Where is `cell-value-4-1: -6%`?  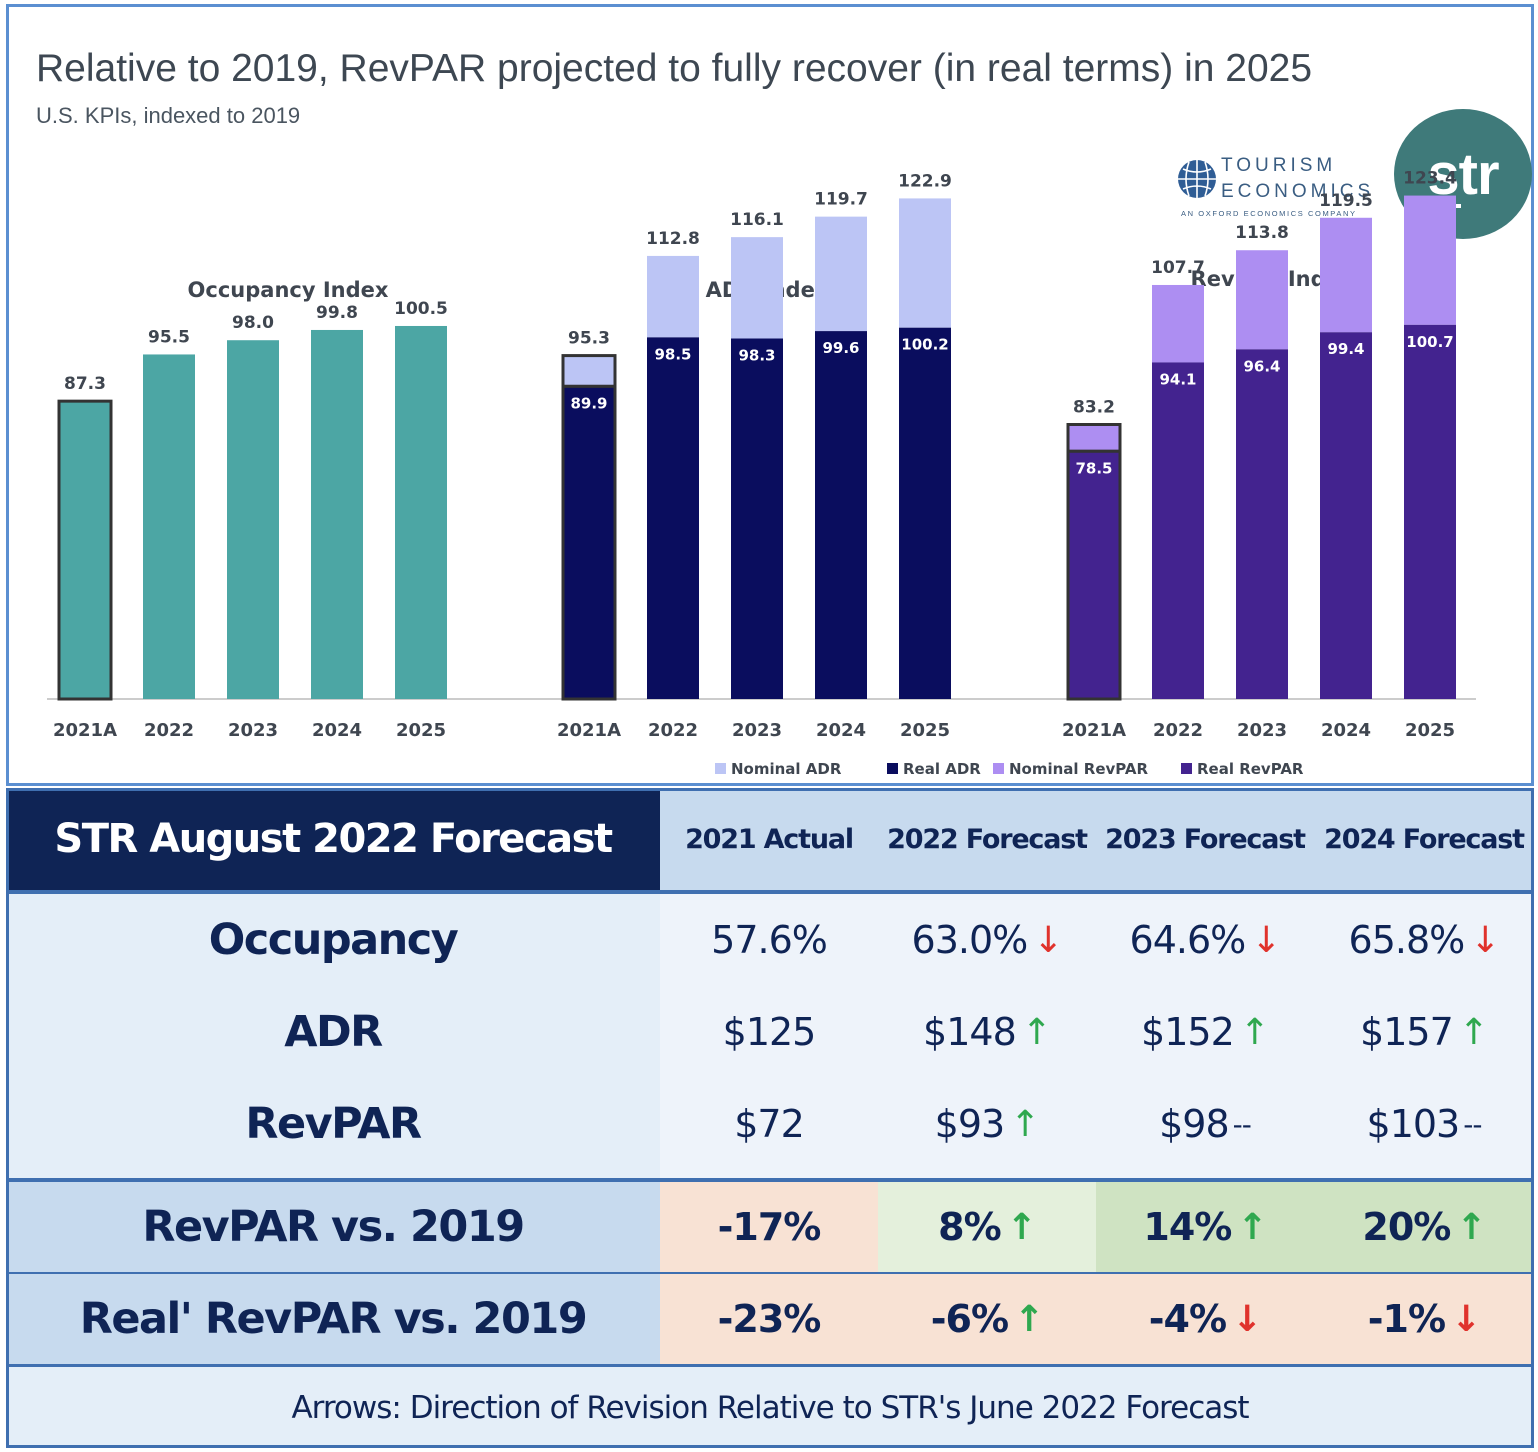
cell-value-4-1: -6% is located at coordinates (969, 1319).